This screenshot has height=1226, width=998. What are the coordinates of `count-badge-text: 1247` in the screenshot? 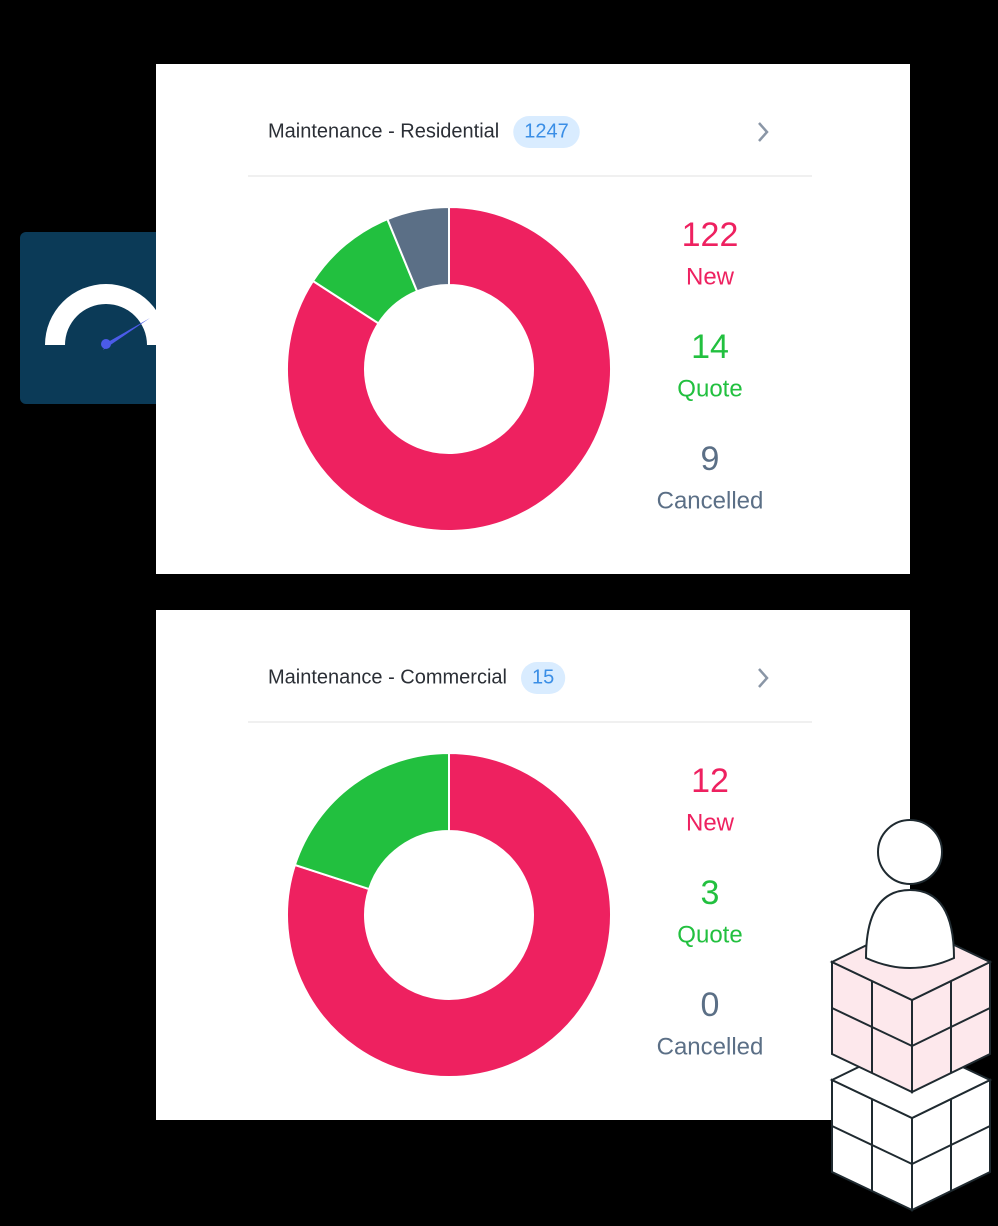 It's located at (546, 131).